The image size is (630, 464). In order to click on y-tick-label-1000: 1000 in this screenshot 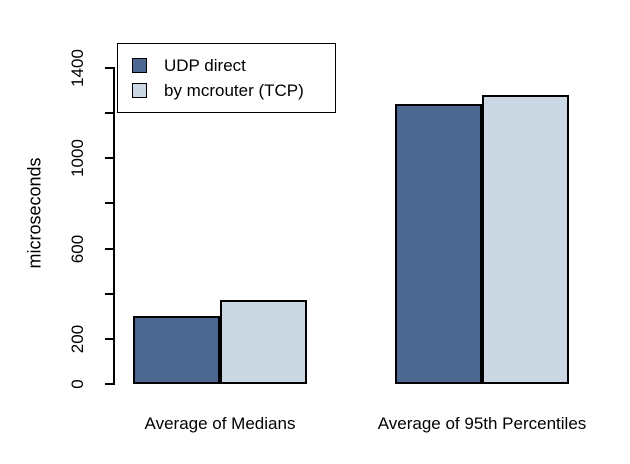, I will do `click(77, 158)`.